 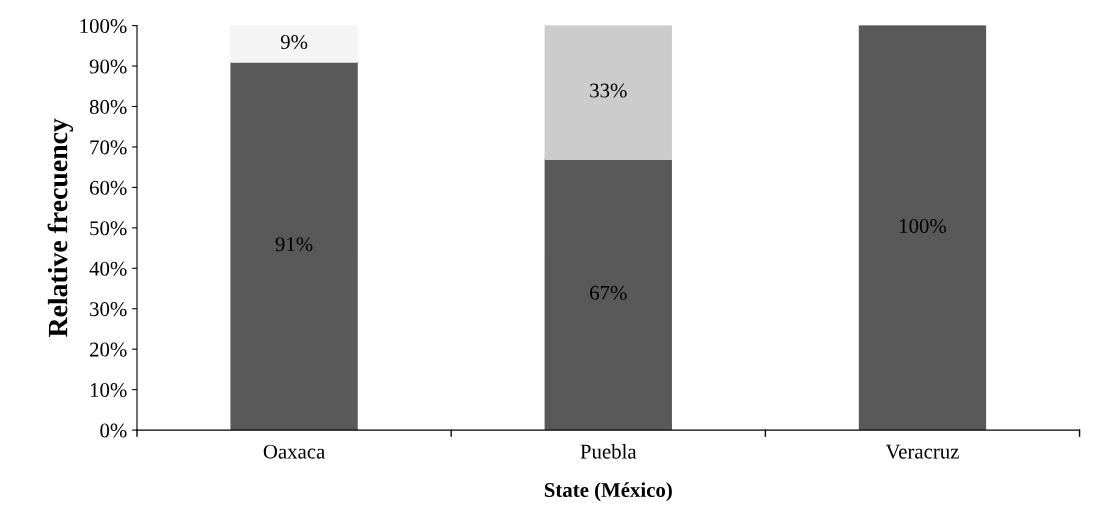 I want to click on data-label: 33%, so click(x=608, y=90).